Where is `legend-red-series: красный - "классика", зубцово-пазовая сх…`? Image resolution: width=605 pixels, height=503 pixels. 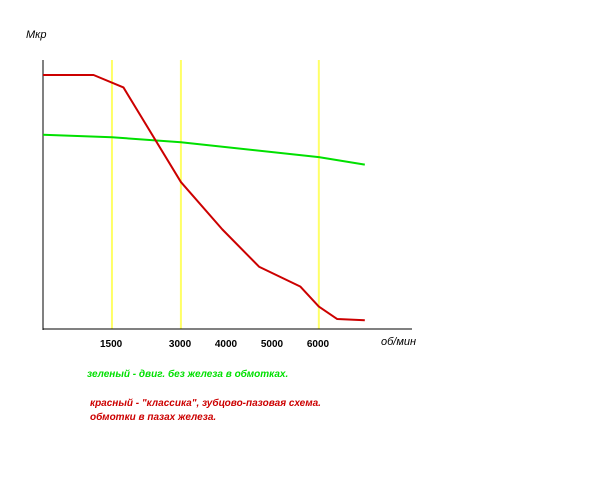 legend-red-series: красный - "классика", зубцово-пазовая сх… is located at coordinates (205, 410).